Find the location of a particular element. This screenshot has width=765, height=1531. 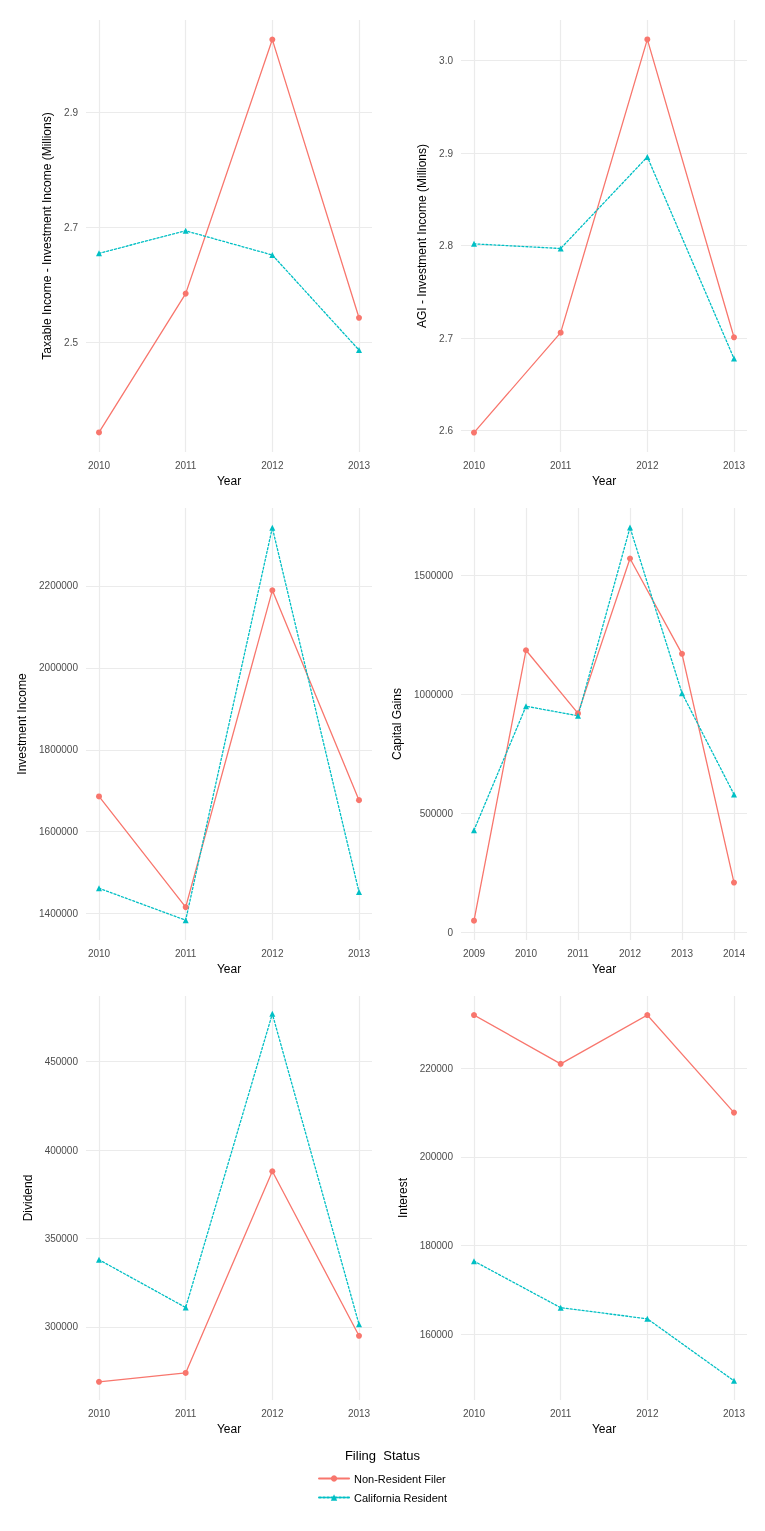

y-tick-label: 1500000 is located at coordinates (434, 575).